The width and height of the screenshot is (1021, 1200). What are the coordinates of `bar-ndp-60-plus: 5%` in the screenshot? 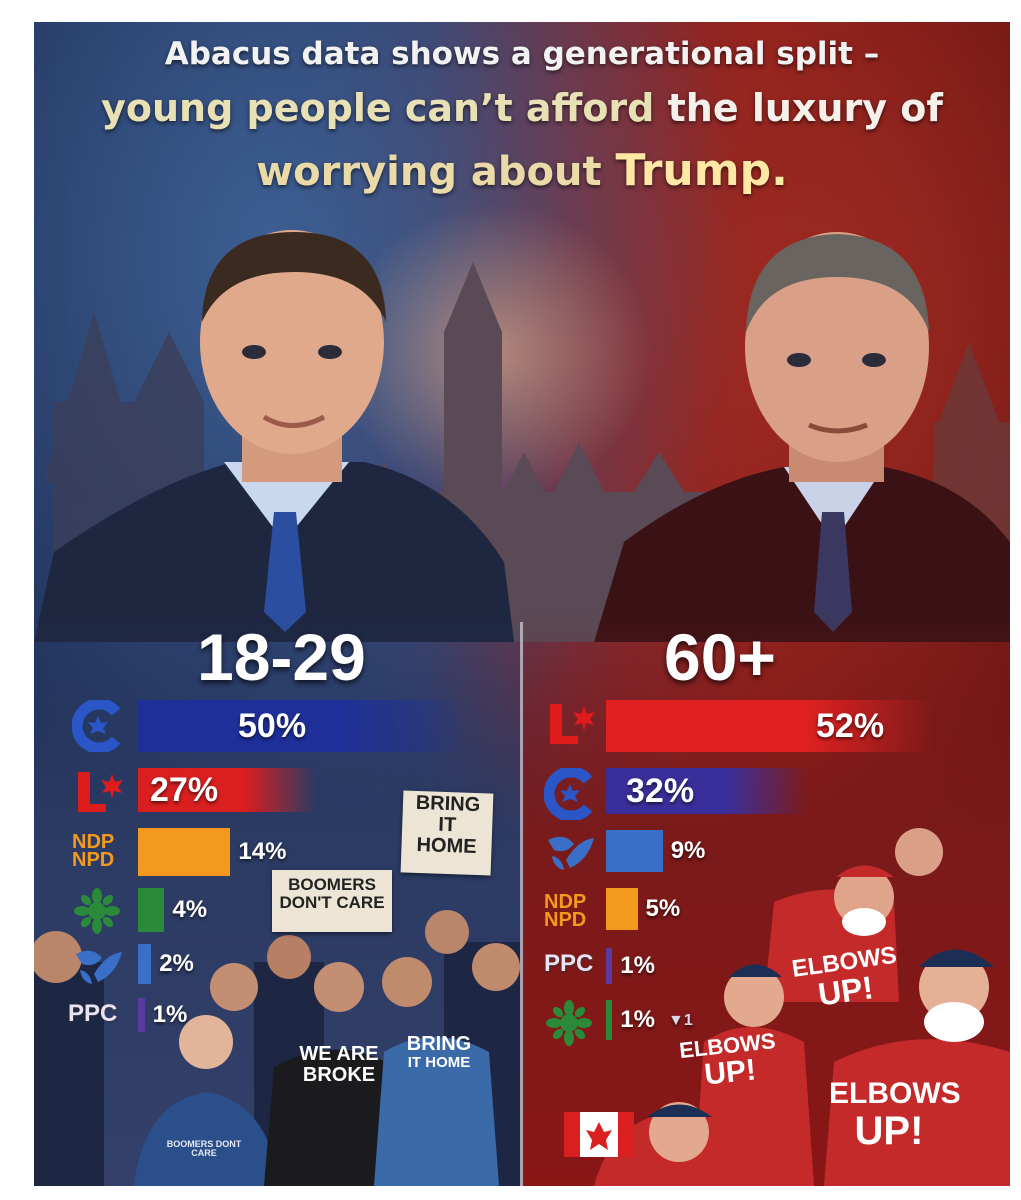 It's located at (662, 909).